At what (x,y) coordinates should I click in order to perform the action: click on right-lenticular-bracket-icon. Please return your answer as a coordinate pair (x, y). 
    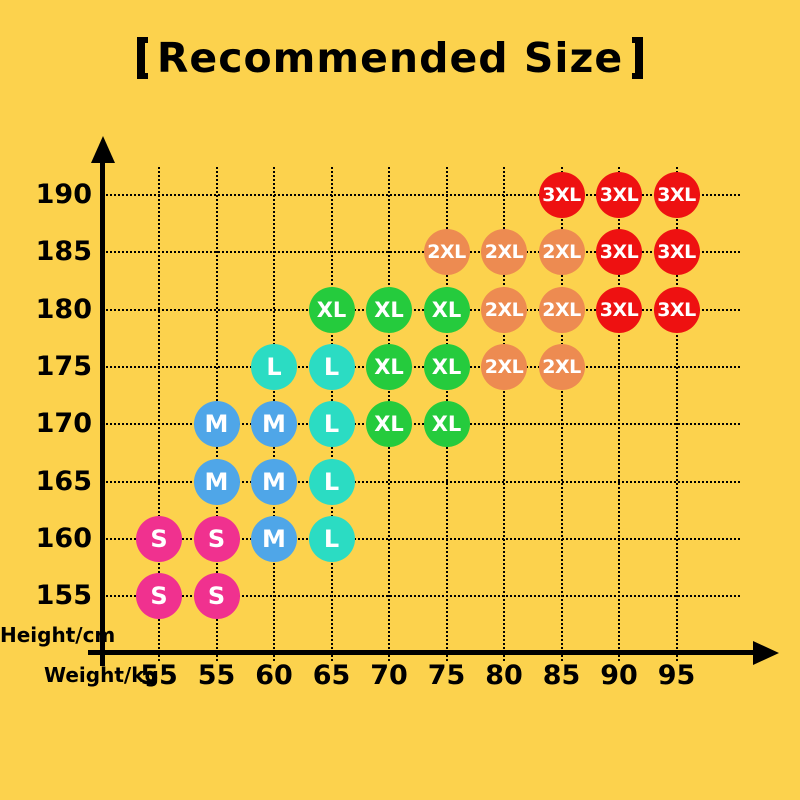
    Looking at the image, I should click on (638, 58).